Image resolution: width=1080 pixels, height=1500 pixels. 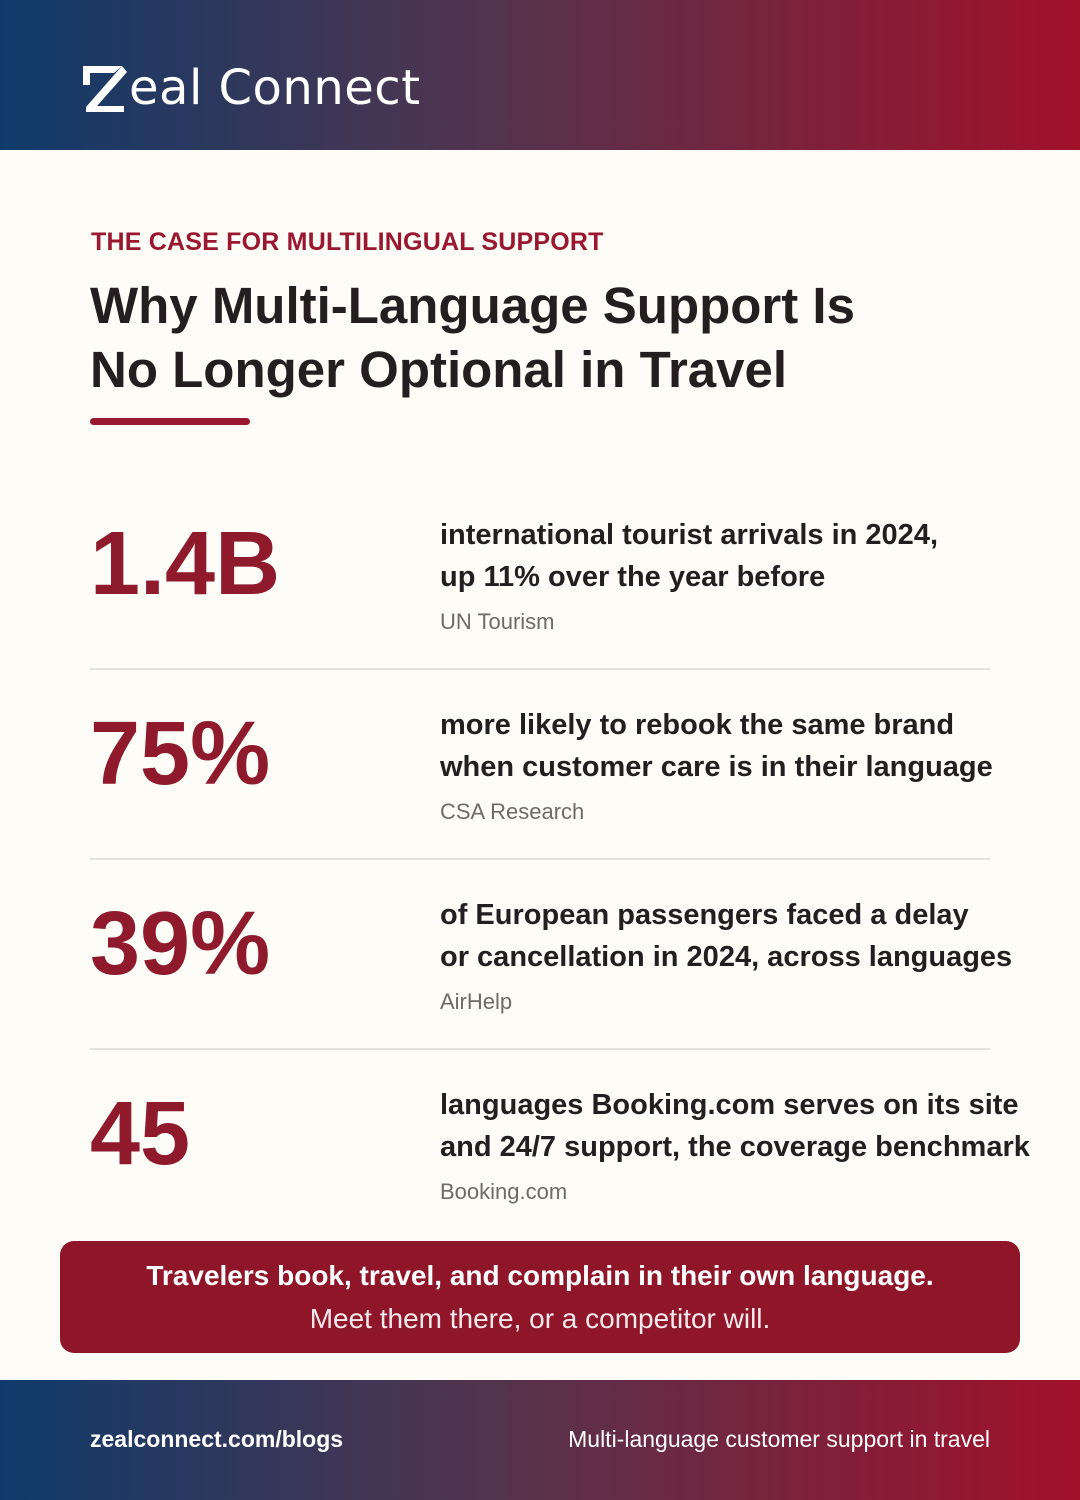 What do you see at coordinates (105, 89) in the screenshot?
I see `zeal-logo-mark-icon` at bounding box center [105, 89].